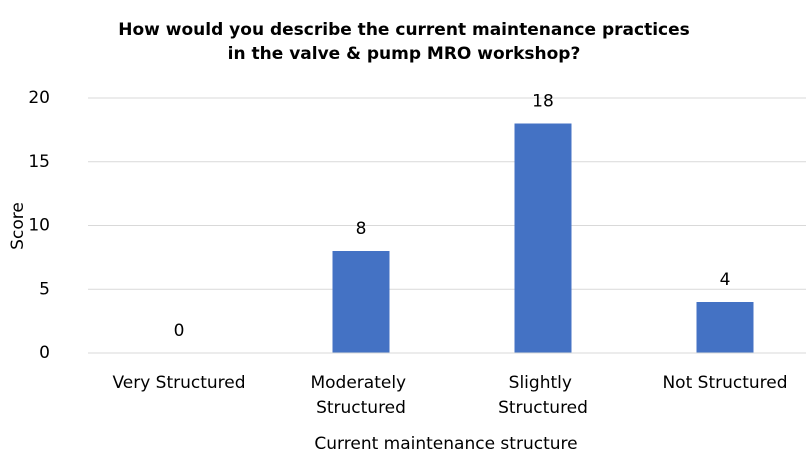 The height and width of the screenshot is (458, 808). I want to click on y-tick-label: 5, so click(44, 289).